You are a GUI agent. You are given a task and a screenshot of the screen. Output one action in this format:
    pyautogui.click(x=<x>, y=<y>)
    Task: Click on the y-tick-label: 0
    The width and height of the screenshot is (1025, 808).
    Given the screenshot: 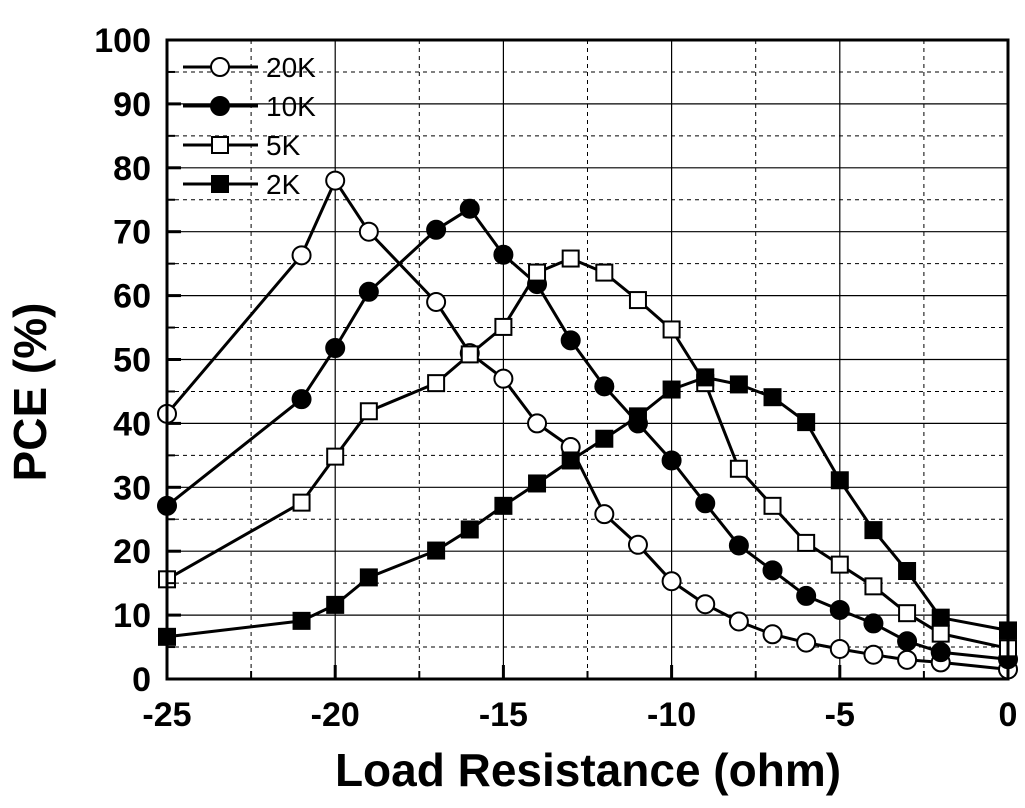 What is the action you would take?
    pyautogui.click(x=141, y=680)
    